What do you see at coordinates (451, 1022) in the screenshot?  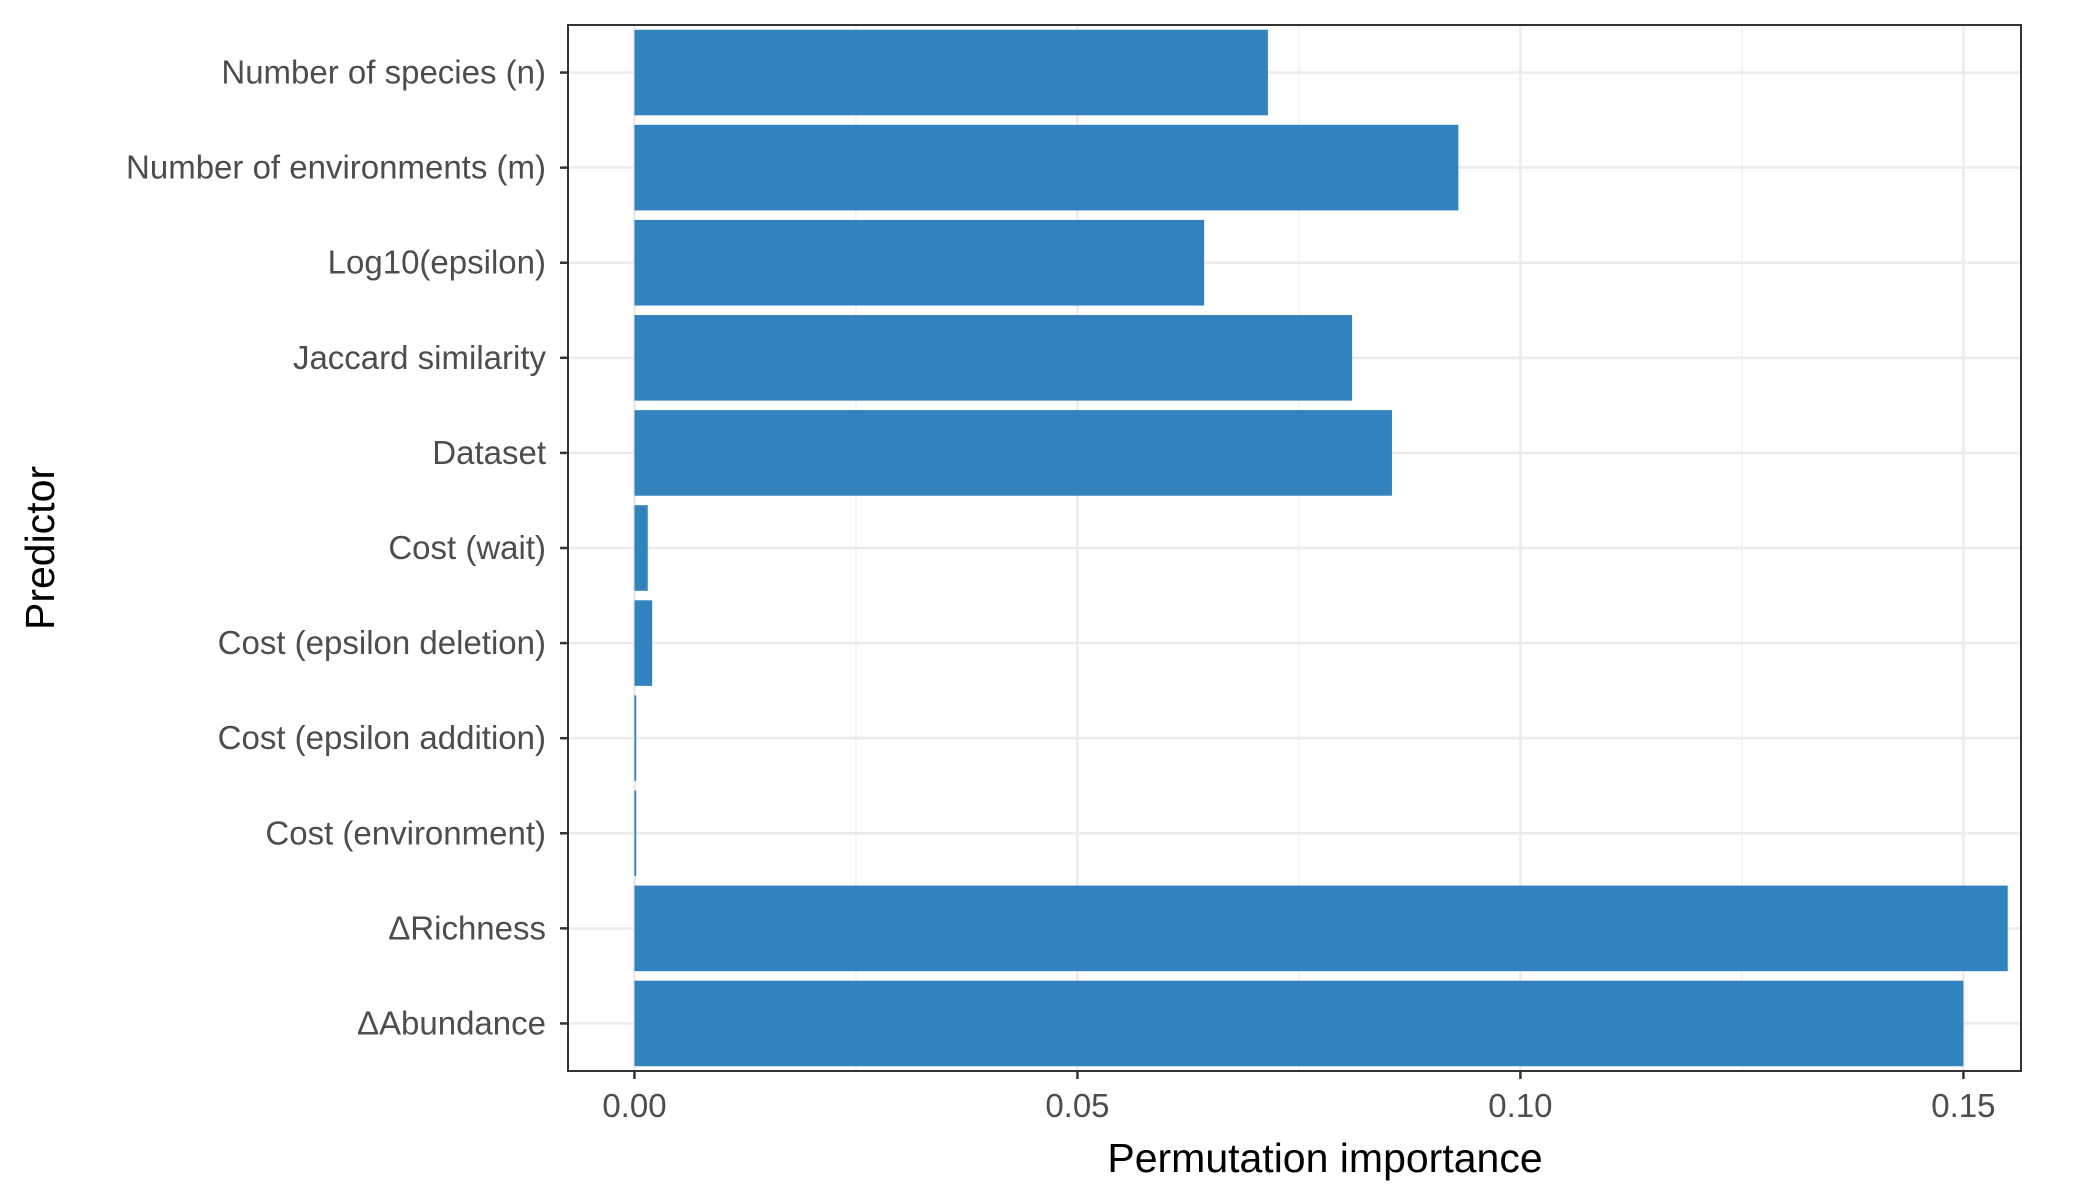 I see `y-tick-label: ΔAbundance` at bounding box center [451, 1022].